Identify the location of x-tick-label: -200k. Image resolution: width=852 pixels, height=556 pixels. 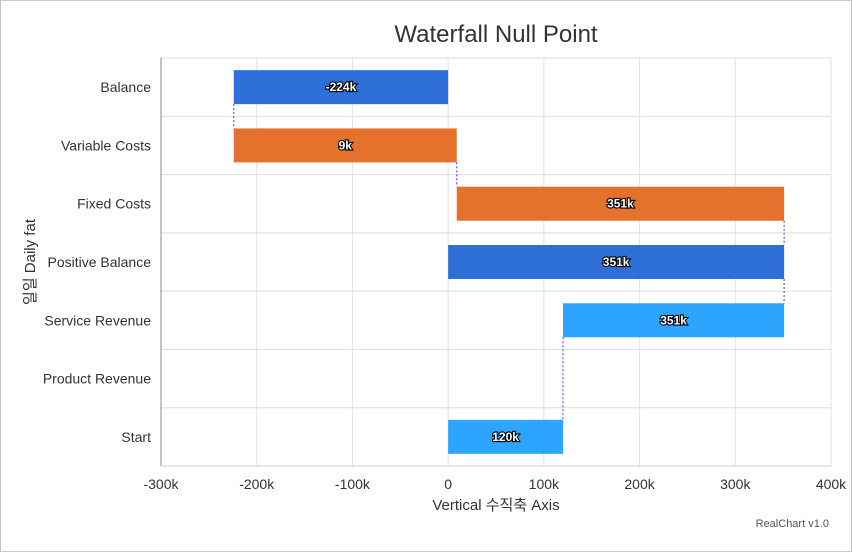
(257, 484).